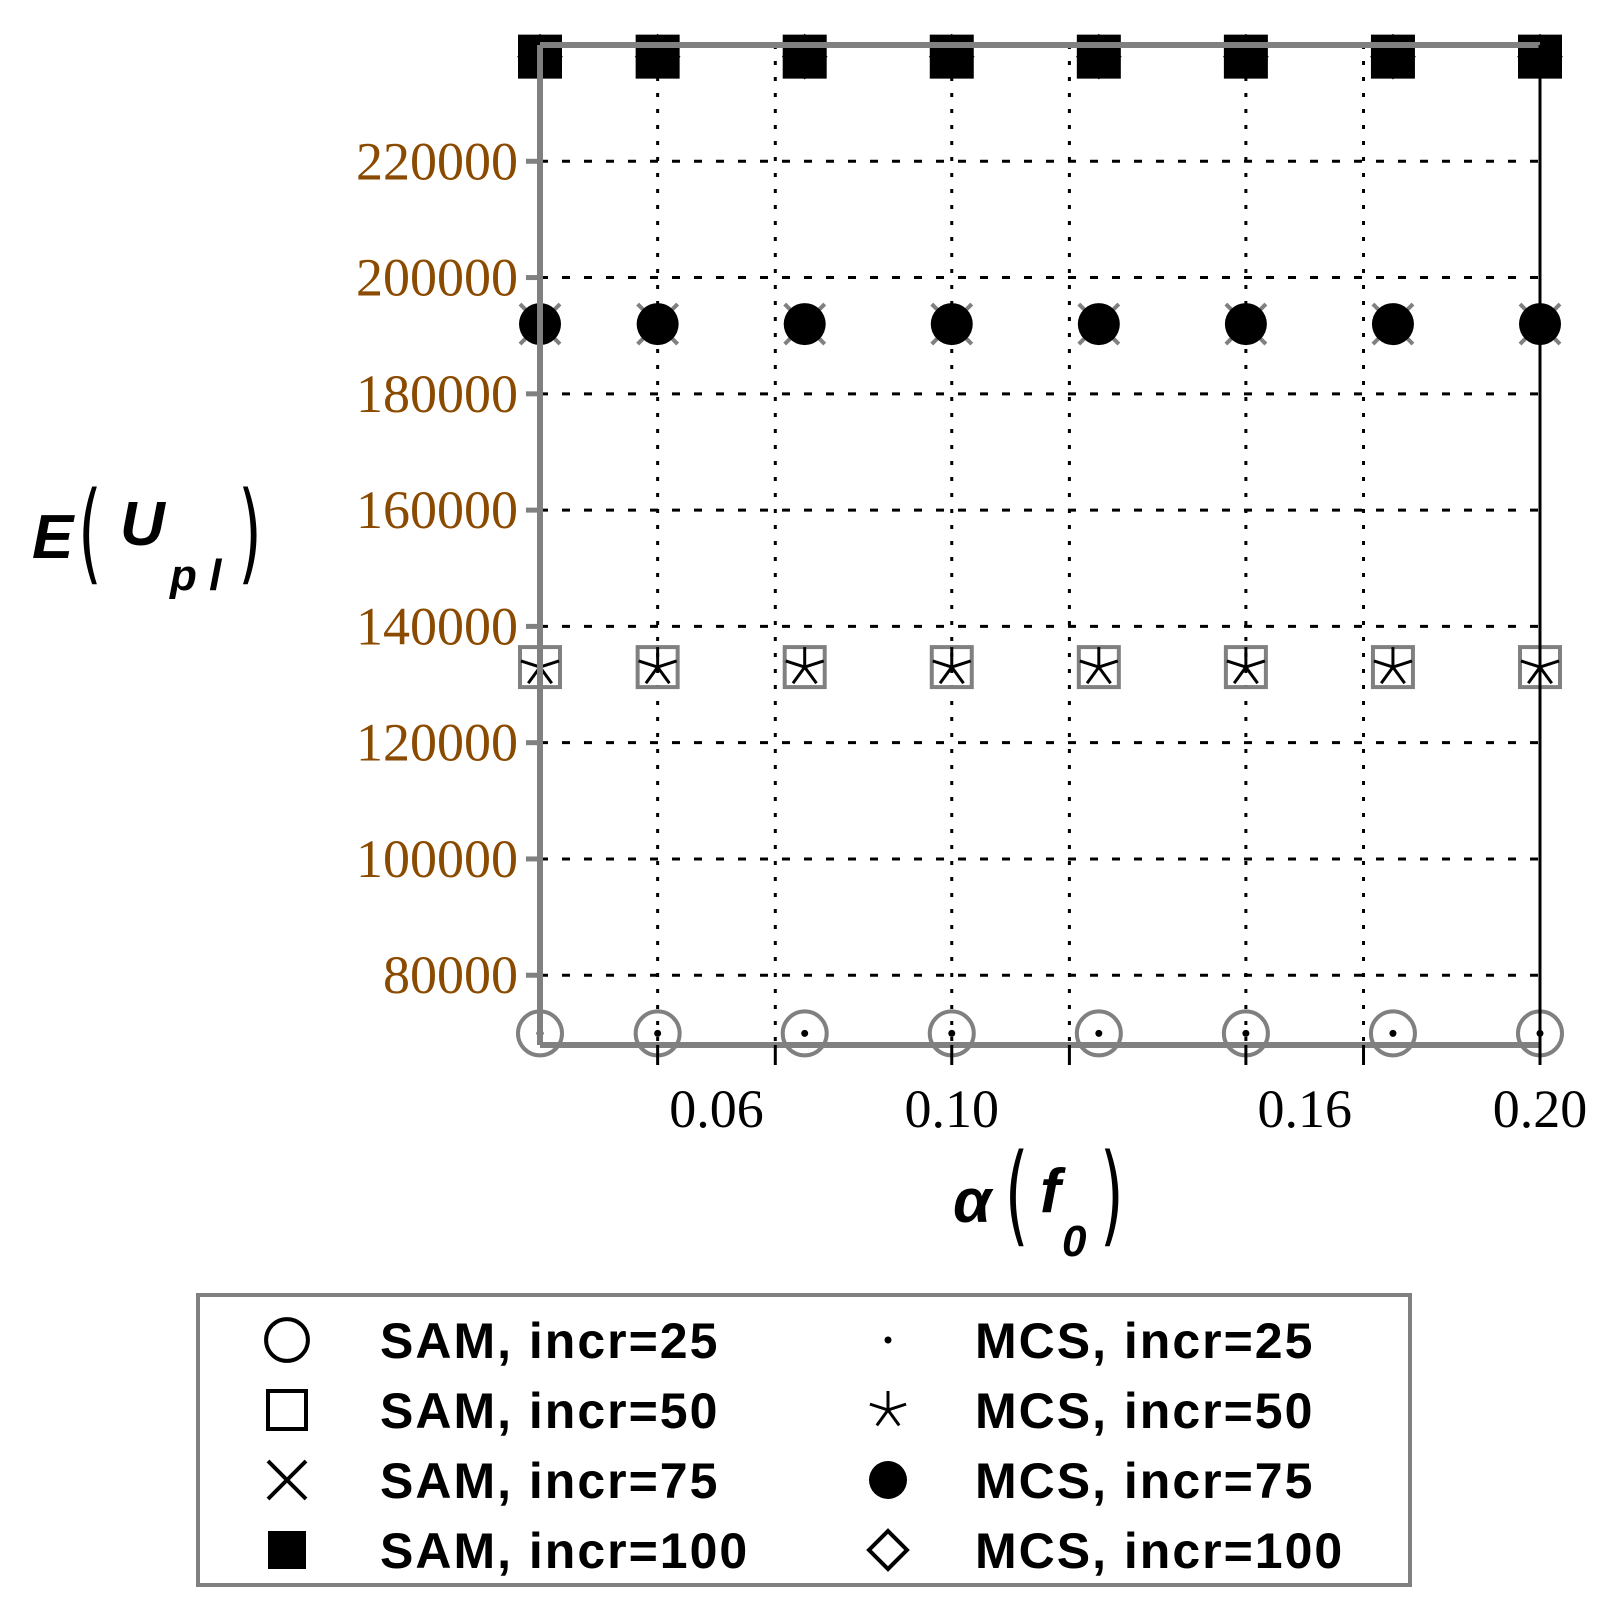 This screenshot has height=1608, width=1617. Describe the element at coordinates (1159, 1551) in the screenshot. I see `legend-label: MCS, incr=100` at that location.